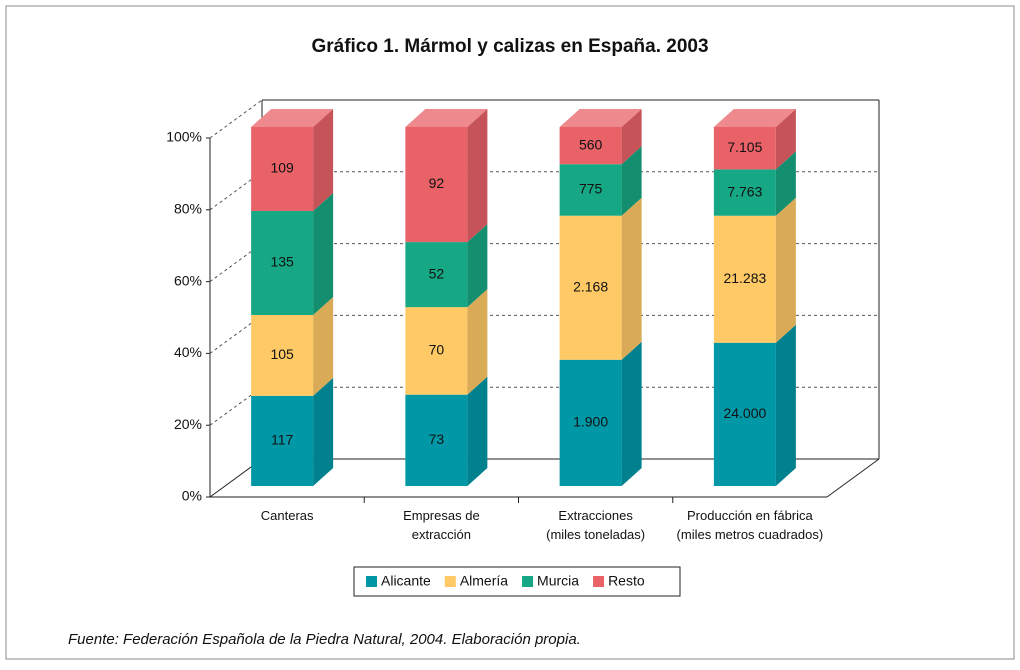 This screenshot has height=670, width=1020. I want to click on legend-label: Alicante, so click(406, 581).